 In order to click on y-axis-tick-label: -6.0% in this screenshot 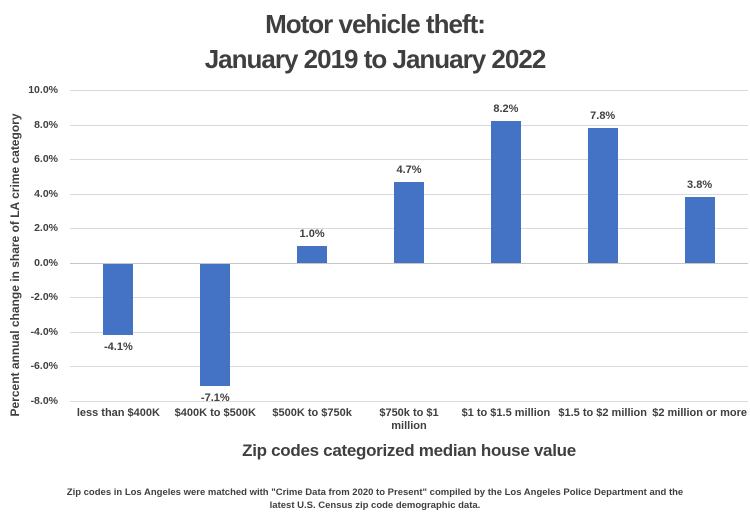, I will do `click(44, 366)`.